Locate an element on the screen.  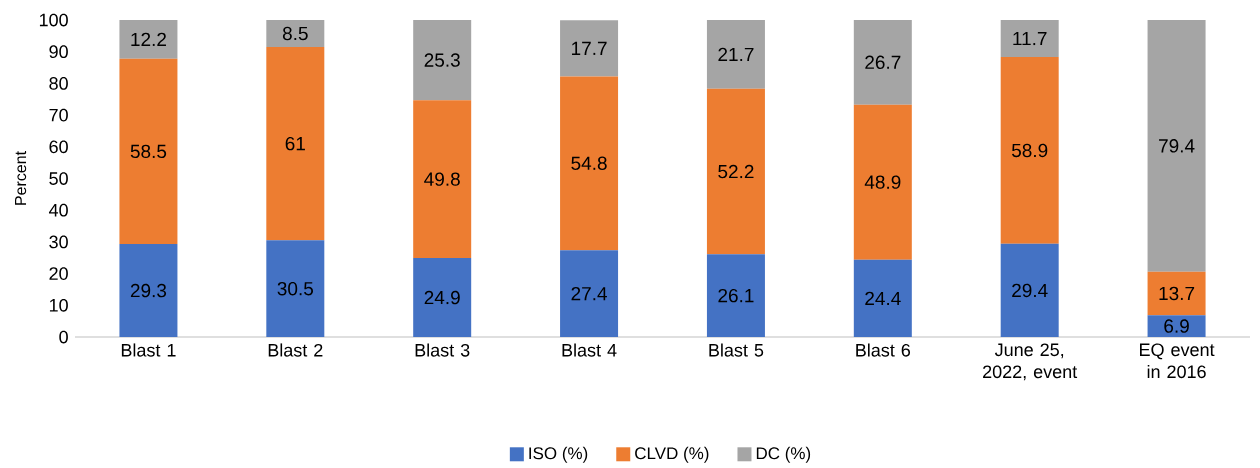
data-label: 29.4 is located at coordinates (1030, 290).